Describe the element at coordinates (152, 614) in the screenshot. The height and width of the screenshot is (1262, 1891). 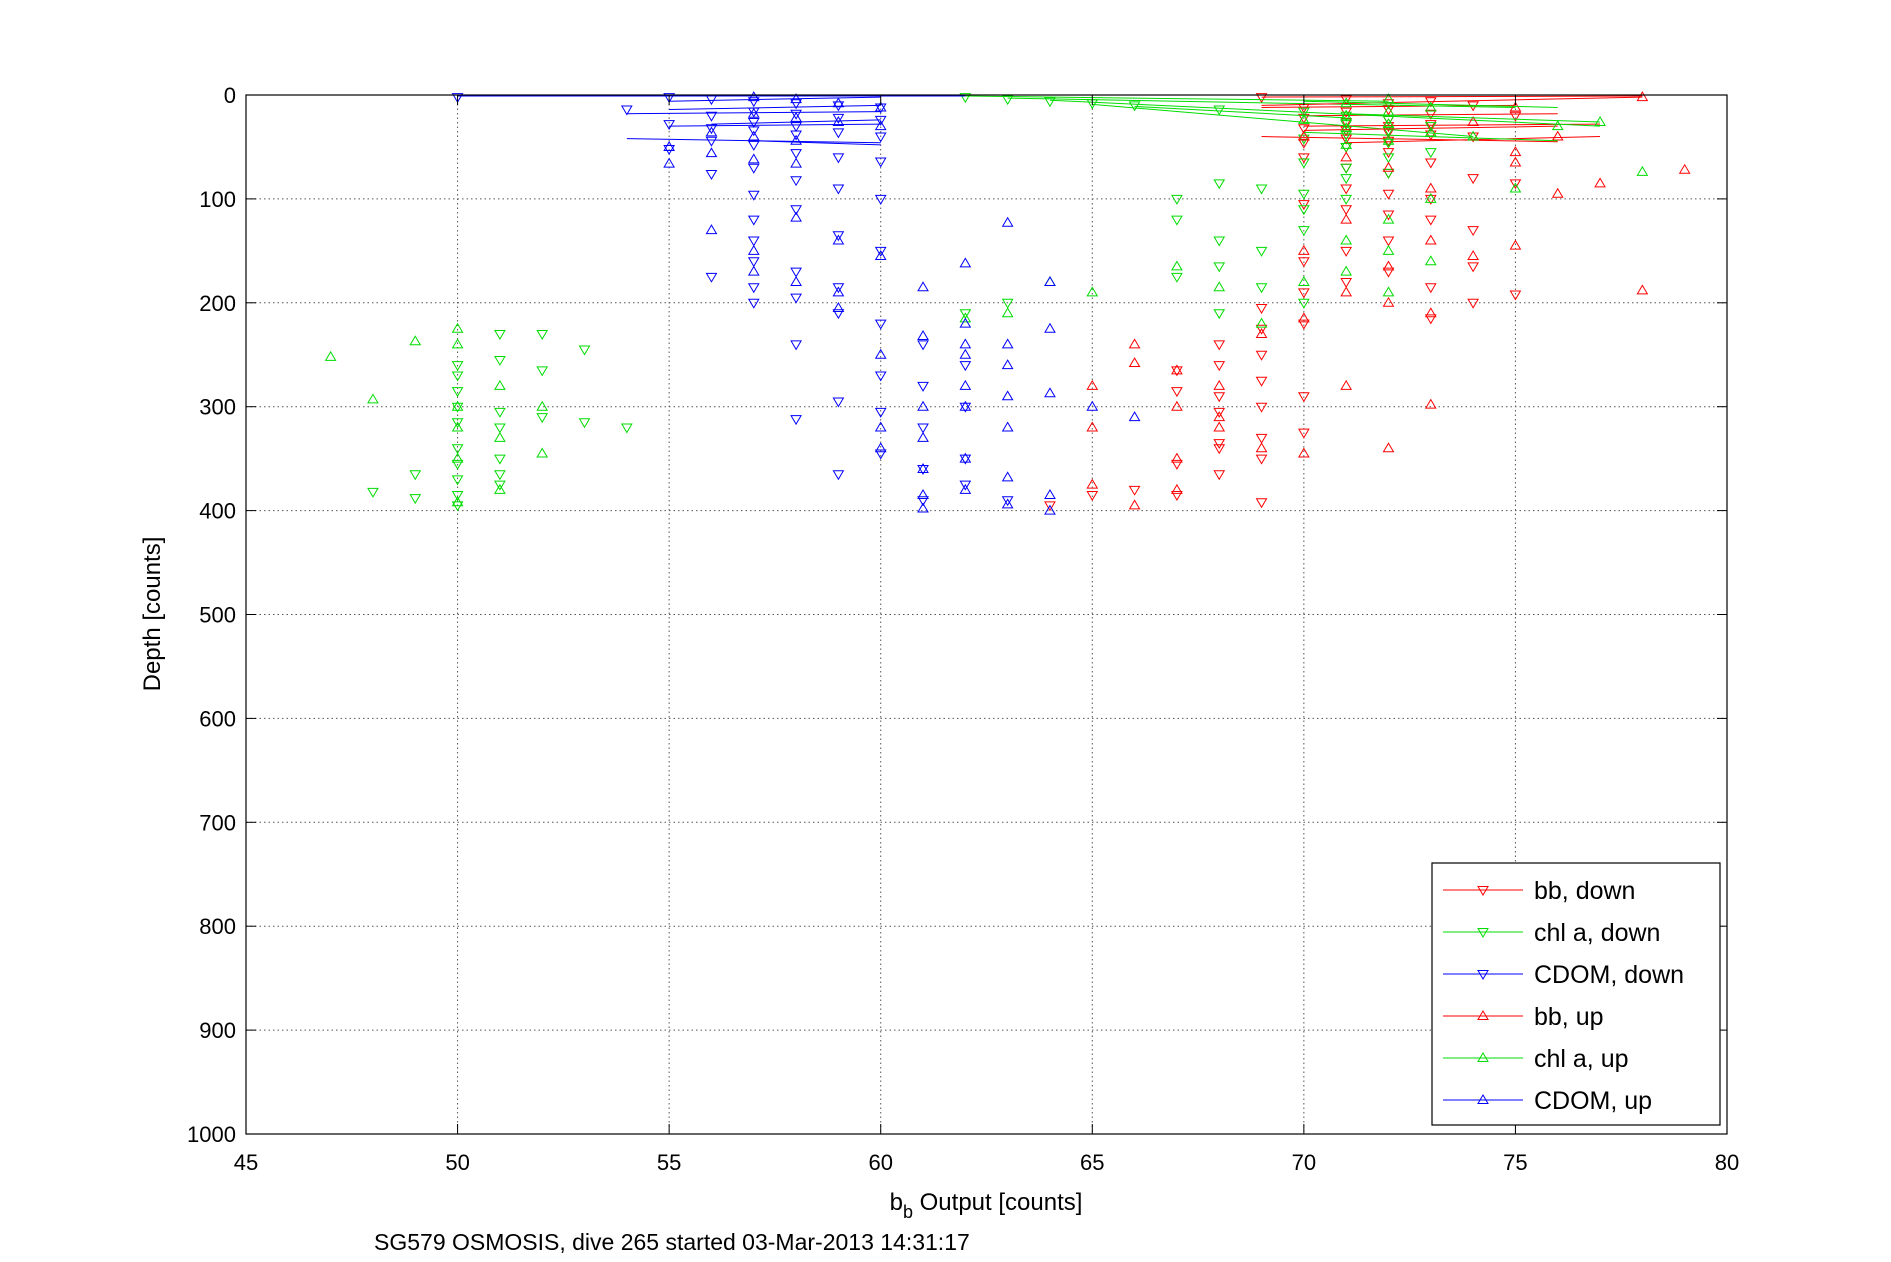
I see `y-axis-label: Depth [counts]` at that location.